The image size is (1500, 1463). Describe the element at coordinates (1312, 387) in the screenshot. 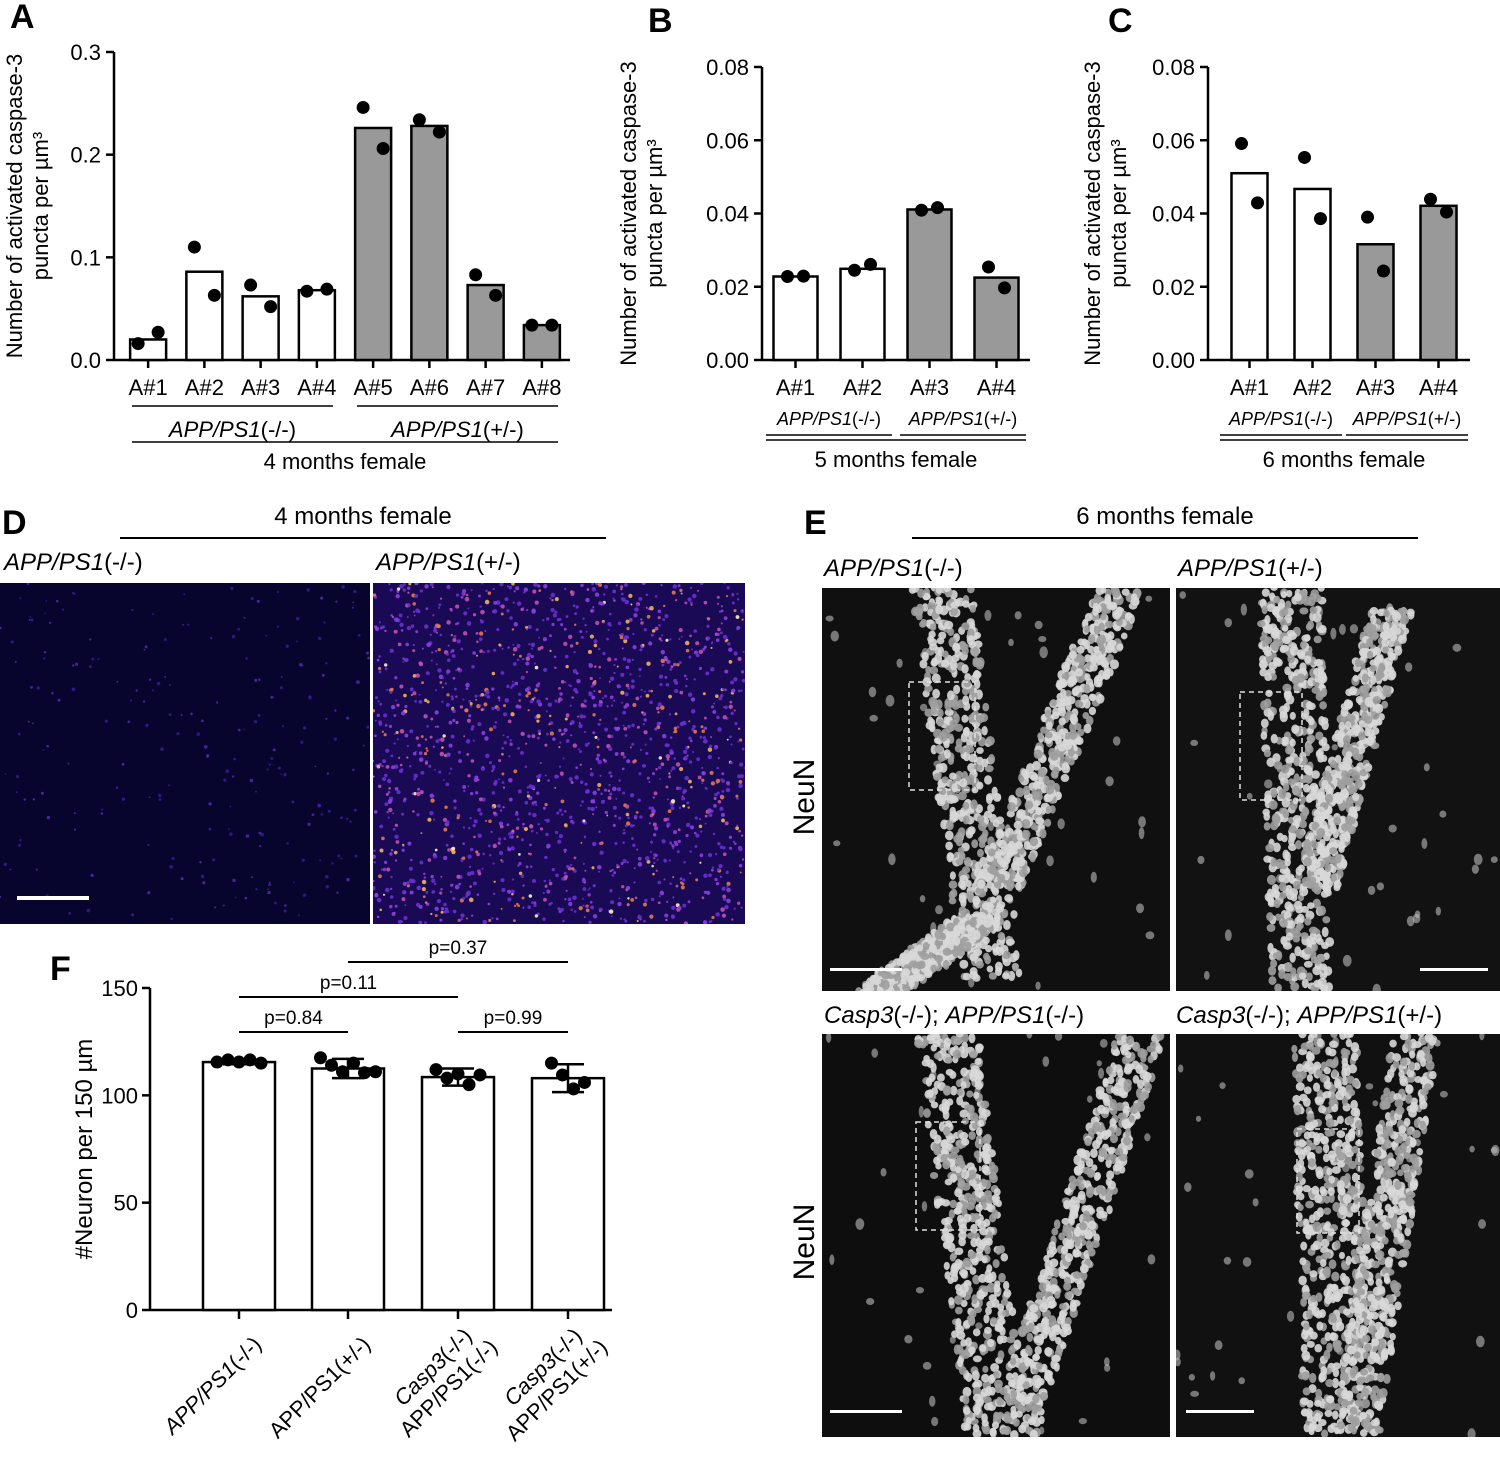

I see `chart-c-x-tick-label: A#2` at that location.